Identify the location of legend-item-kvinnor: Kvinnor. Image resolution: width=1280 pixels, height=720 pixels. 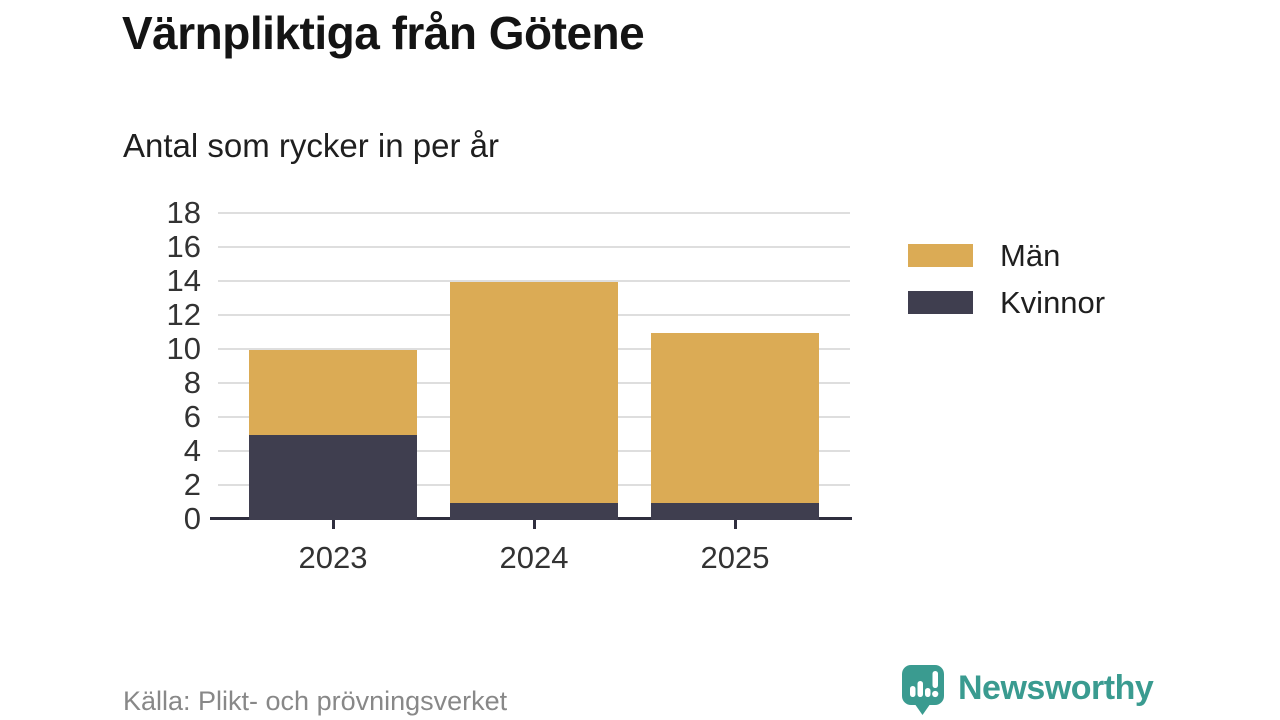
(1006, 302).